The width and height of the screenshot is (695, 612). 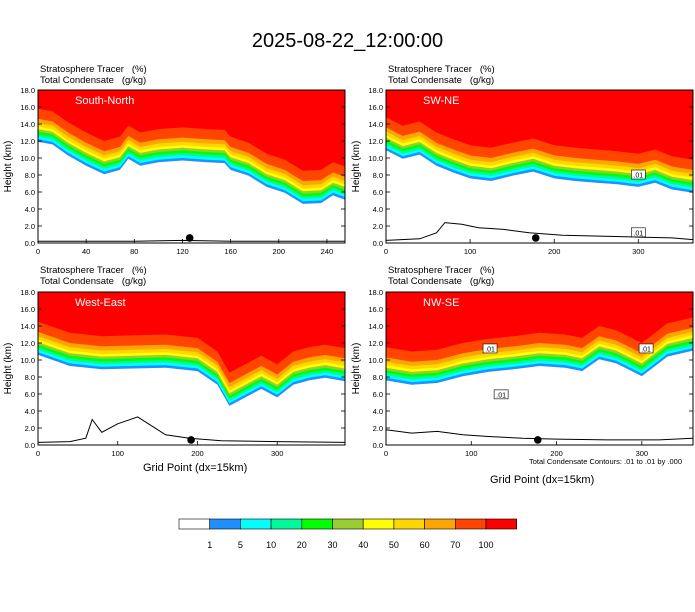 What do you see at coordinates (348, 534) in the screenshot?
I see `legend-colorbar: 1 5 10 20 30 40 50 60 70 100` at bounding box center [348, 534].